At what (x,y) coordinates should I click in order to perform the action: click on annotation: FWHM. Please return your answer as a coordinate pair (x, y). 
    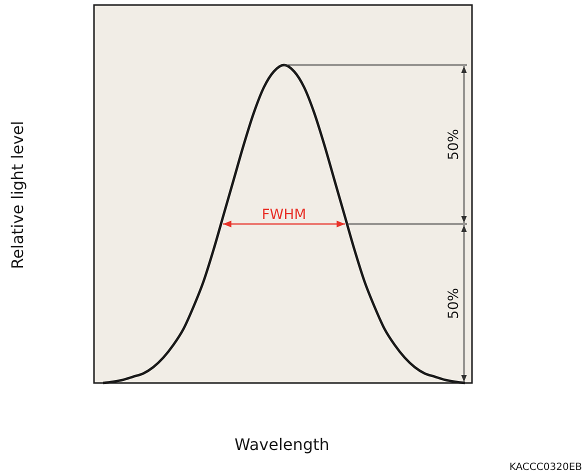
    Looking at the image, I should click on (284, 215).